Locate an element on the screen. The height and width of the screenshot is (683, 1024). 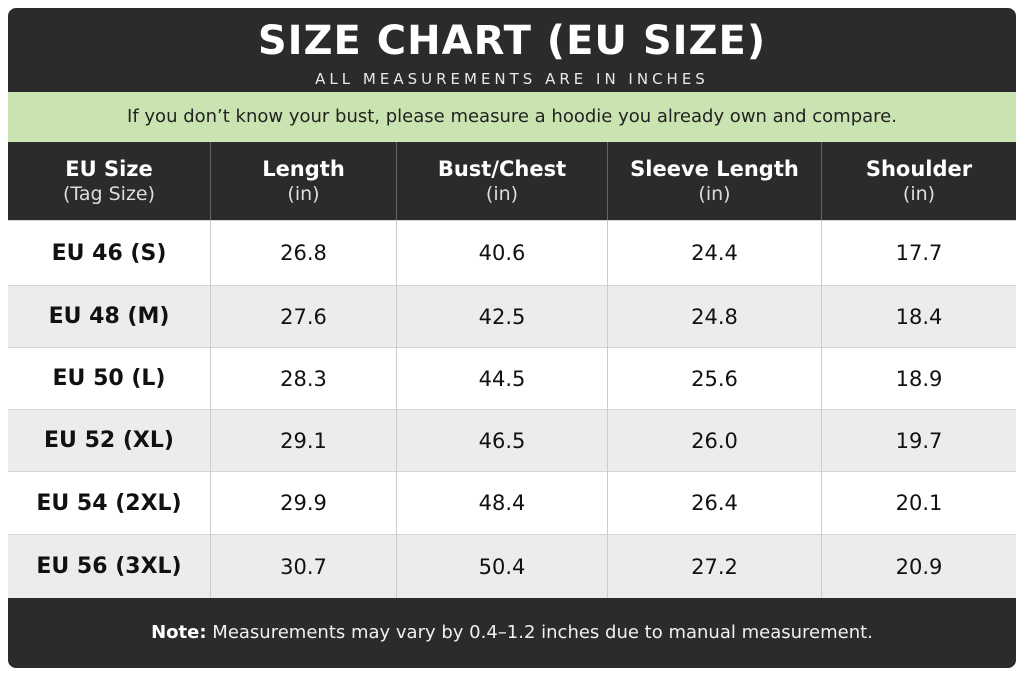
column-label: EU Size is located at coordinates (109, 169).